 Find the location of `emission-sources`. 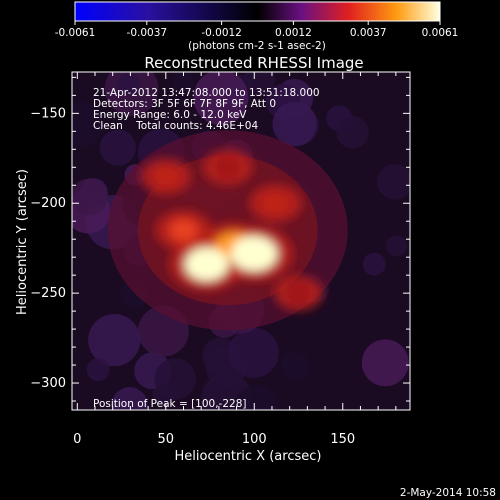

emission-sources is located at coordinates (232, 230).